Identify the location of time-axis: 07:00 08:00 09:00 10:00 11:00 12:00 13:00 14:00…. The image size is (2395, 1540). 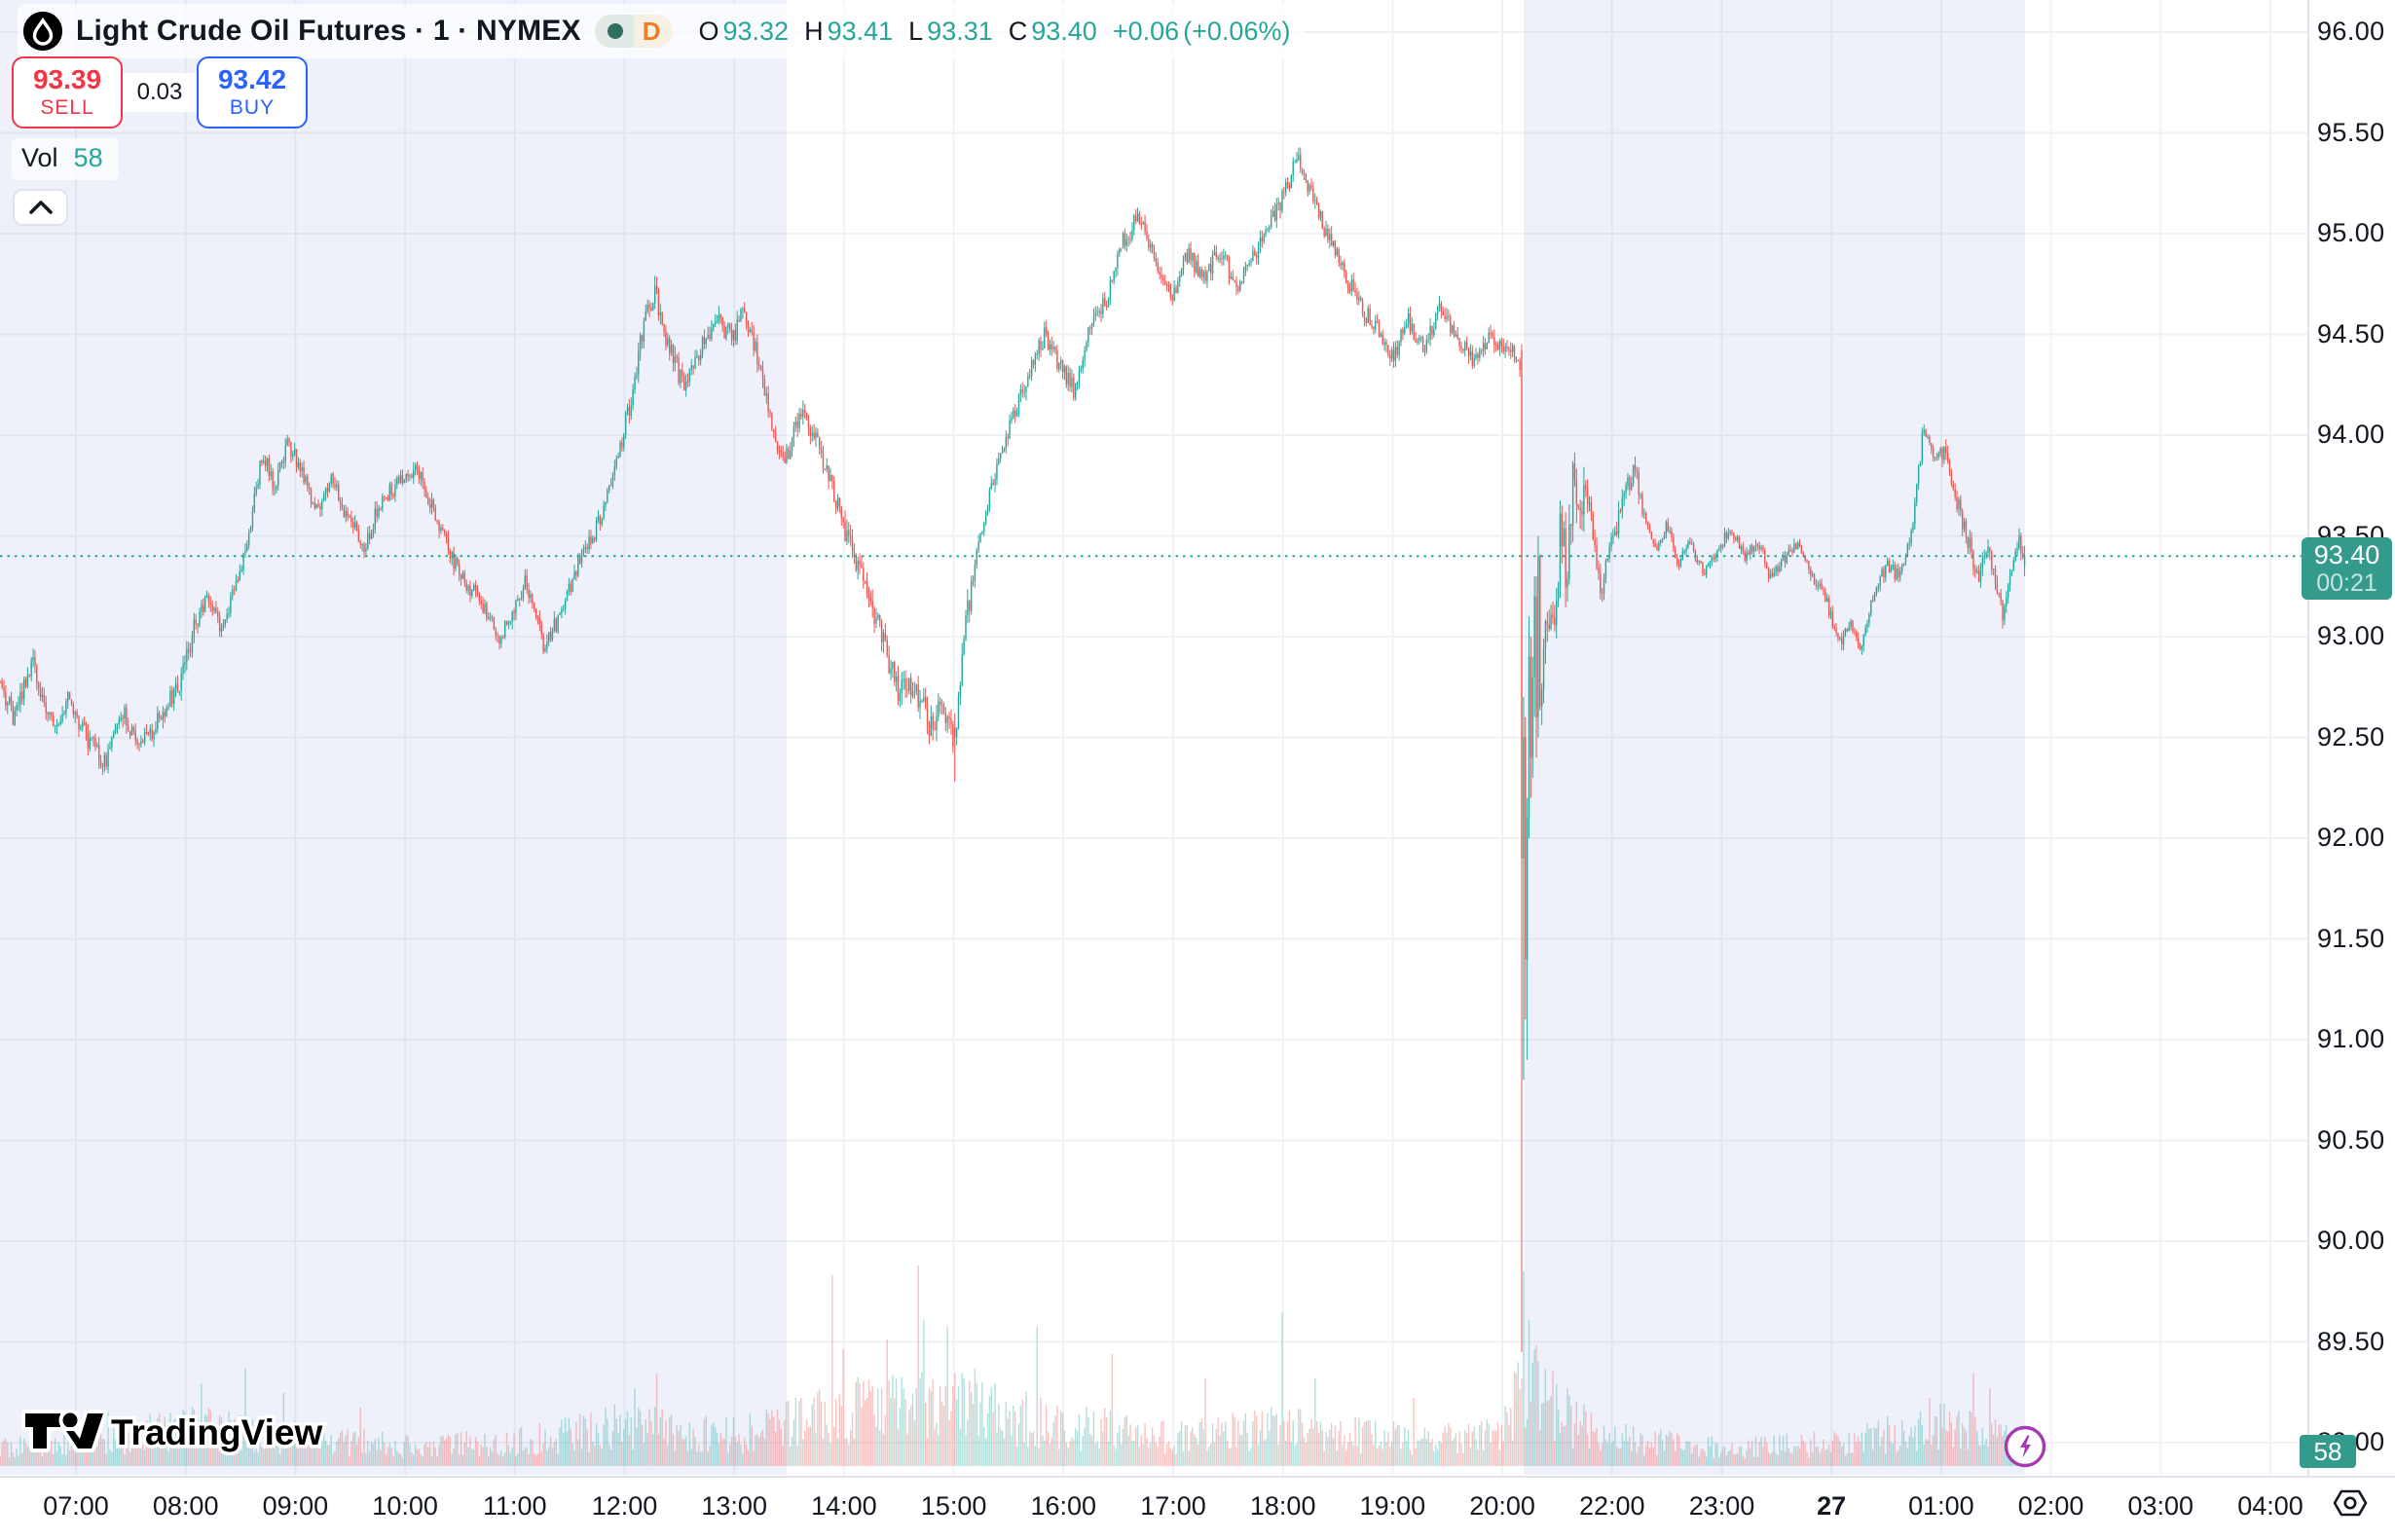
(1197, 1508).